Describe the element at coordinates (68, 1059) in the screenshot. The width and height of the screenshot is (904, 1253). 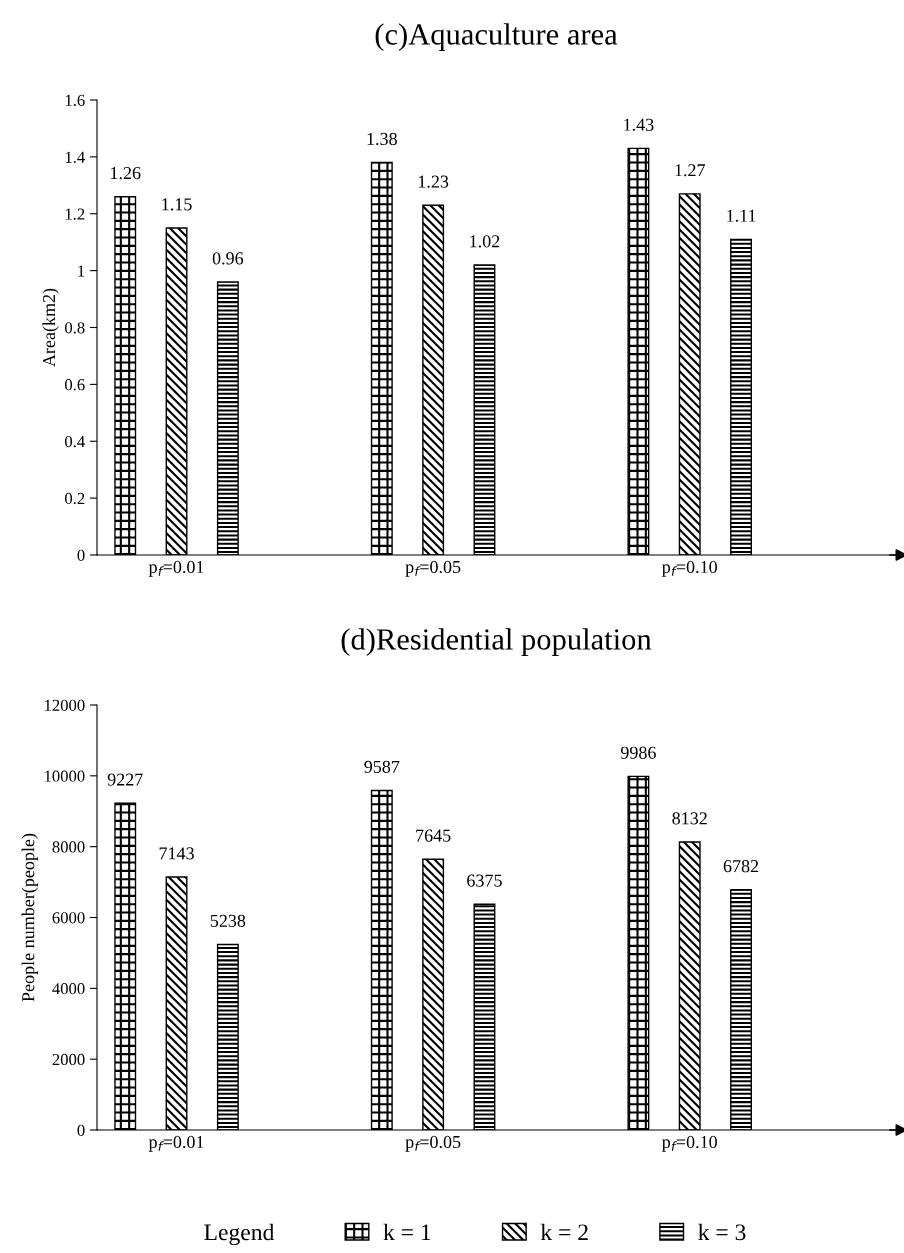
I see `y-tick-label: 2000` at that location.